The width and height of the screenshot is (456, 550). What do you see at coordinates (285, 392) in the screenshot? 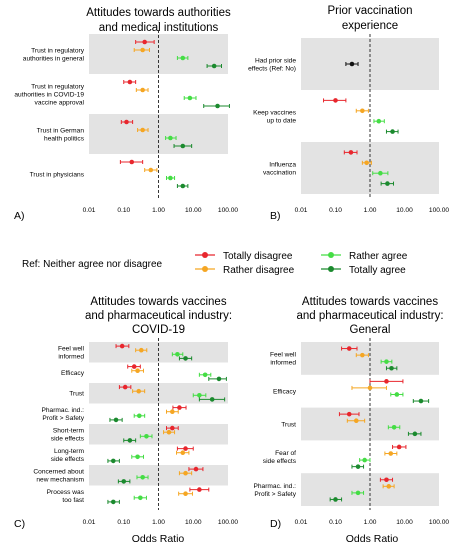
I see `row-label: Efficacy` at bounding box center [285, 392].